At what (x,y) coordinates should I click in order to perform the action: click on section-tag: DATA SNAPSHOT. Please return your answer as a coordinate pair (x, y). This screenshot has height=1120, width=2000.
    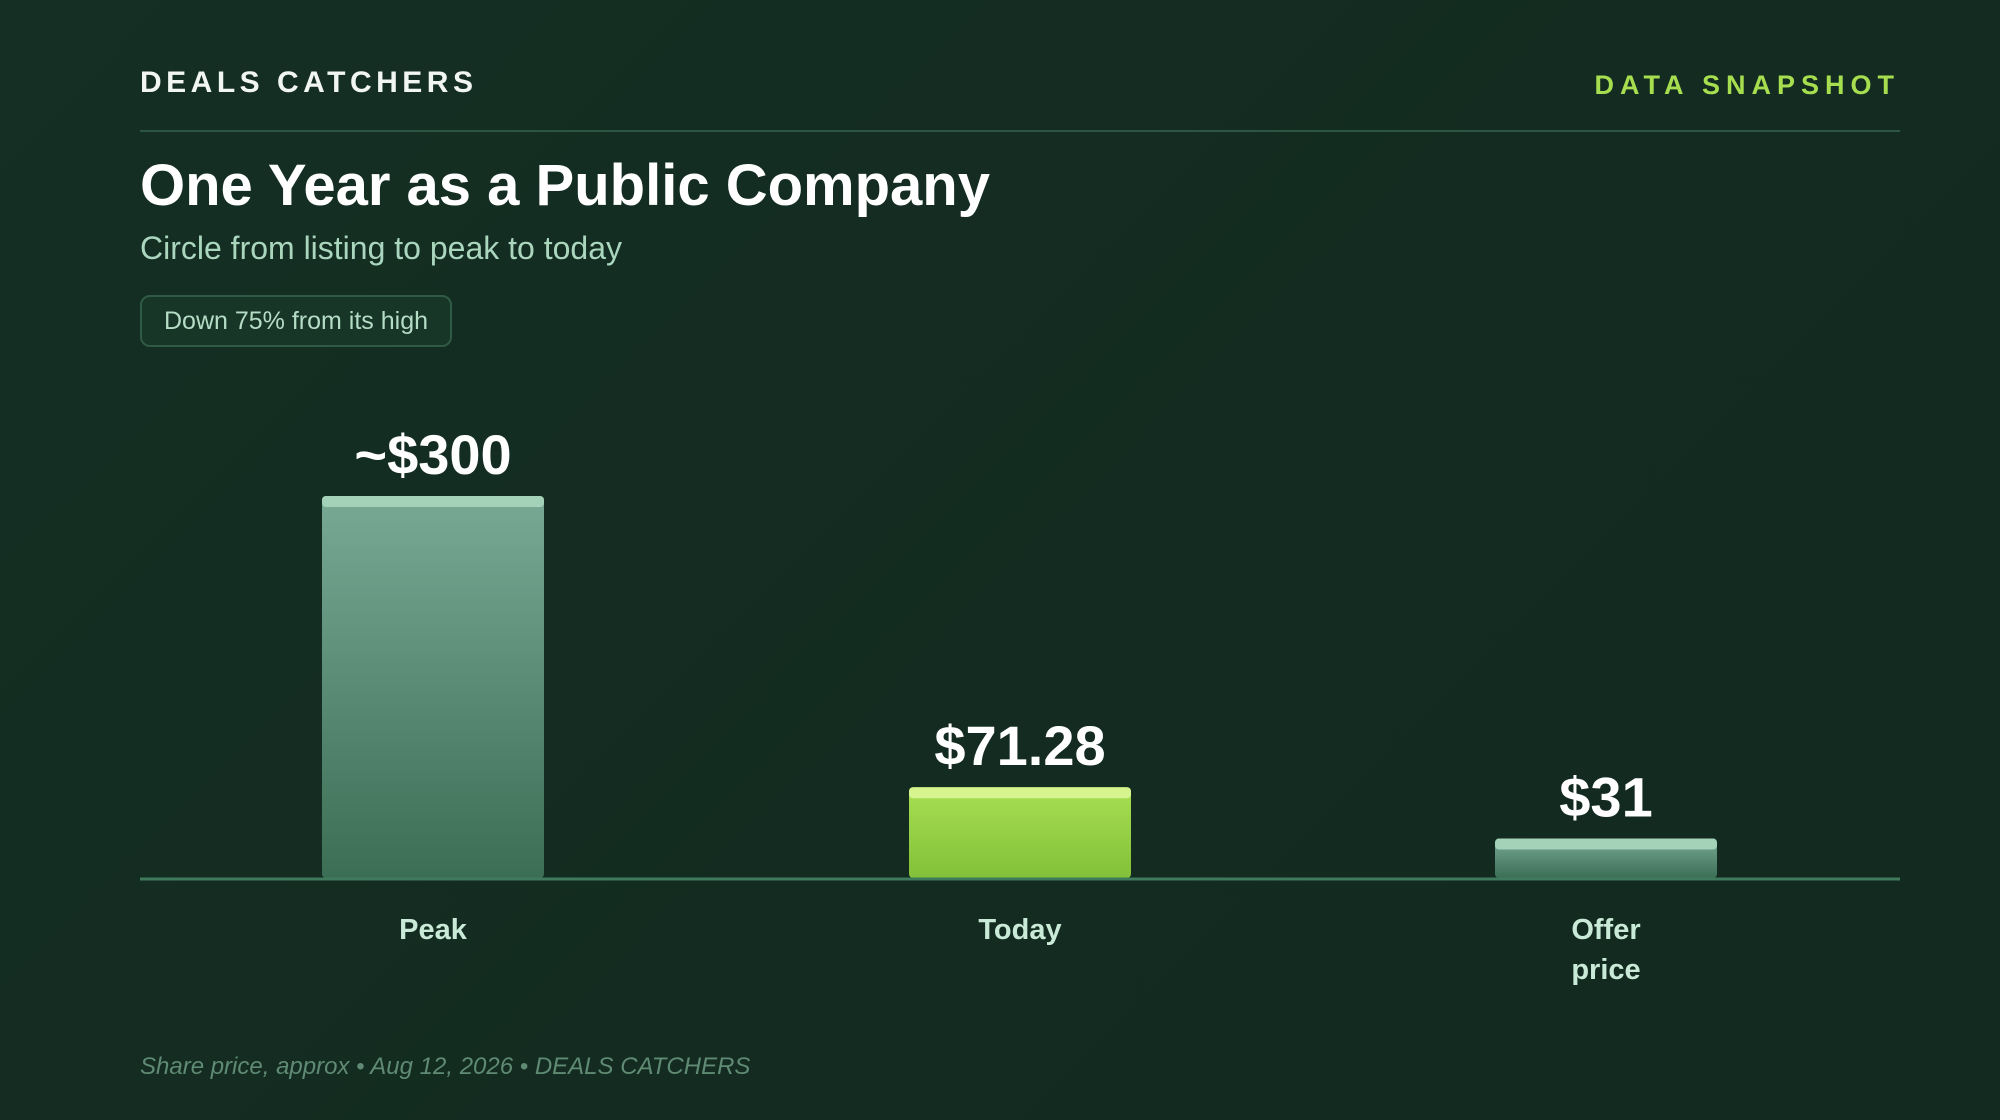
    Looking at the image, I should click on (1747, 85).